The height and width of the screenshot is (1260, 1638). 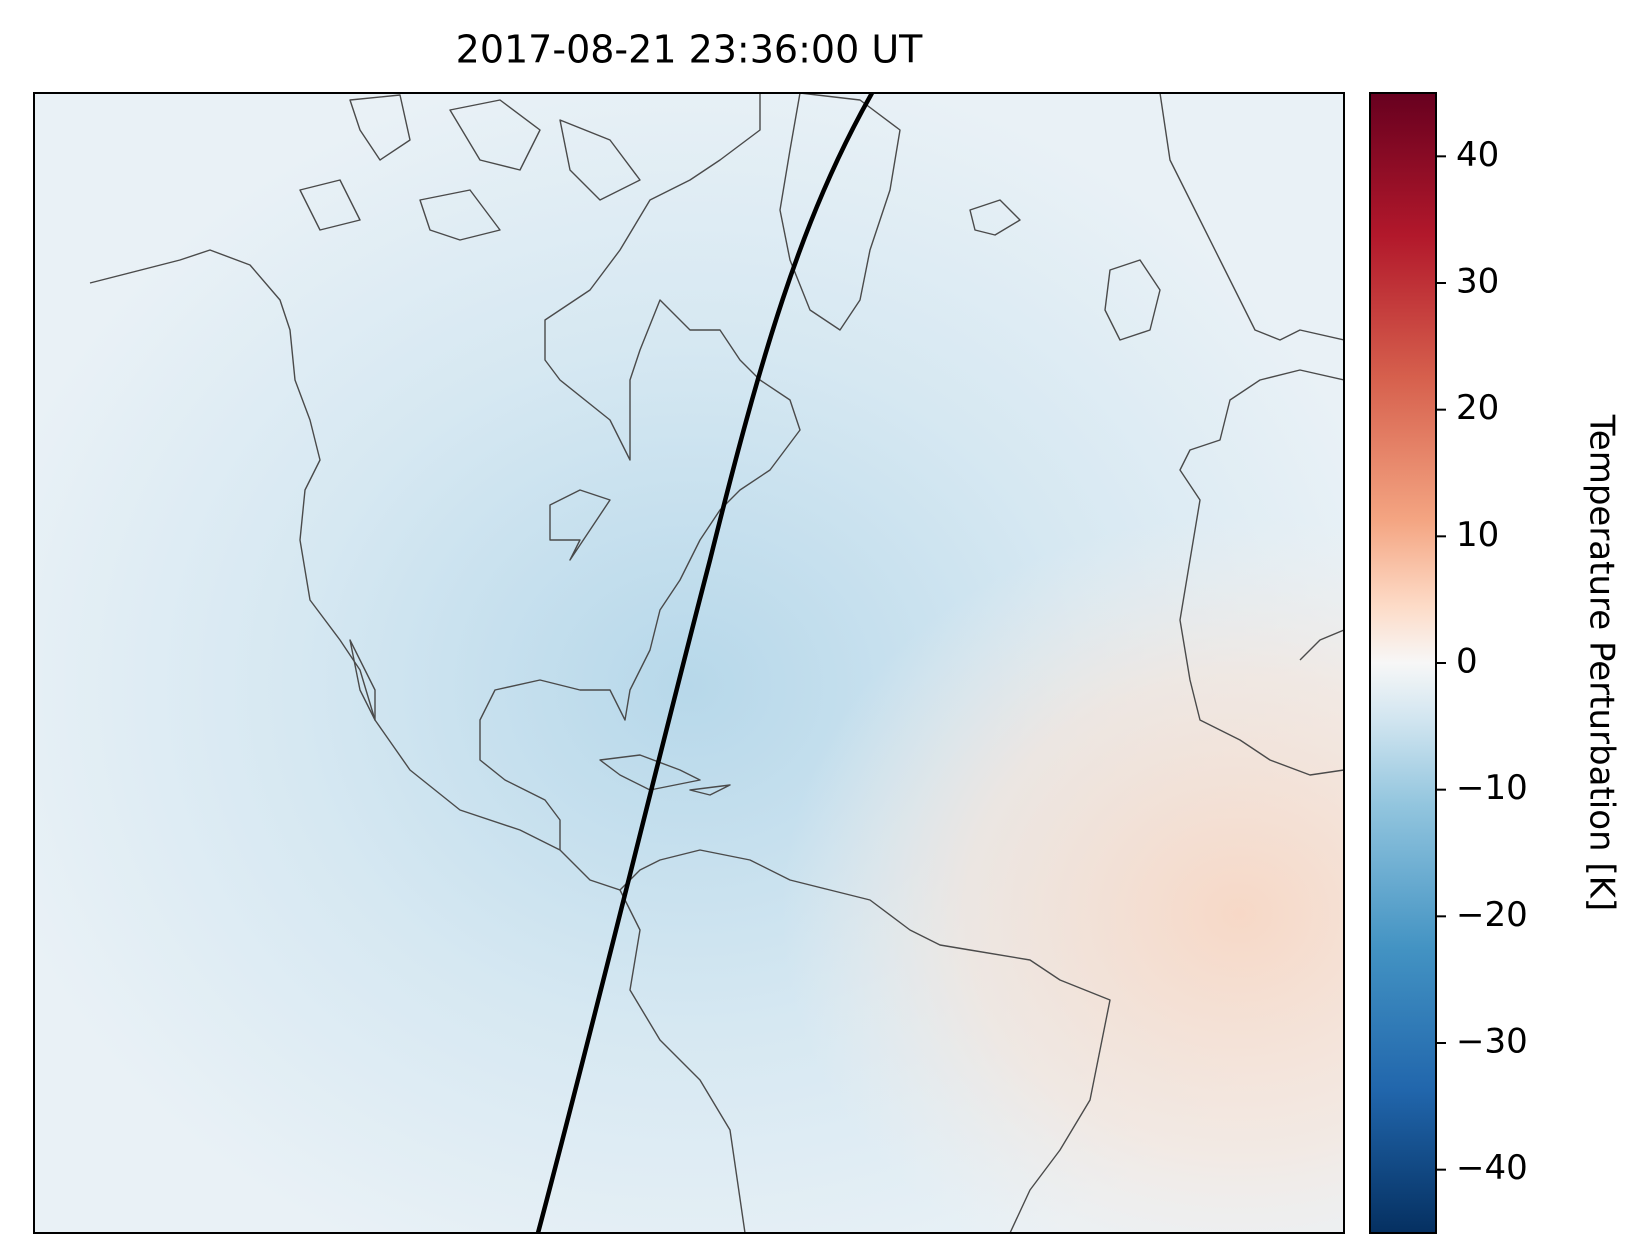 What do you see at coordinates (1477, 408) in the screenshot?
I see `colorbar-tick-label: 20` at bounding box center [1477, 408].